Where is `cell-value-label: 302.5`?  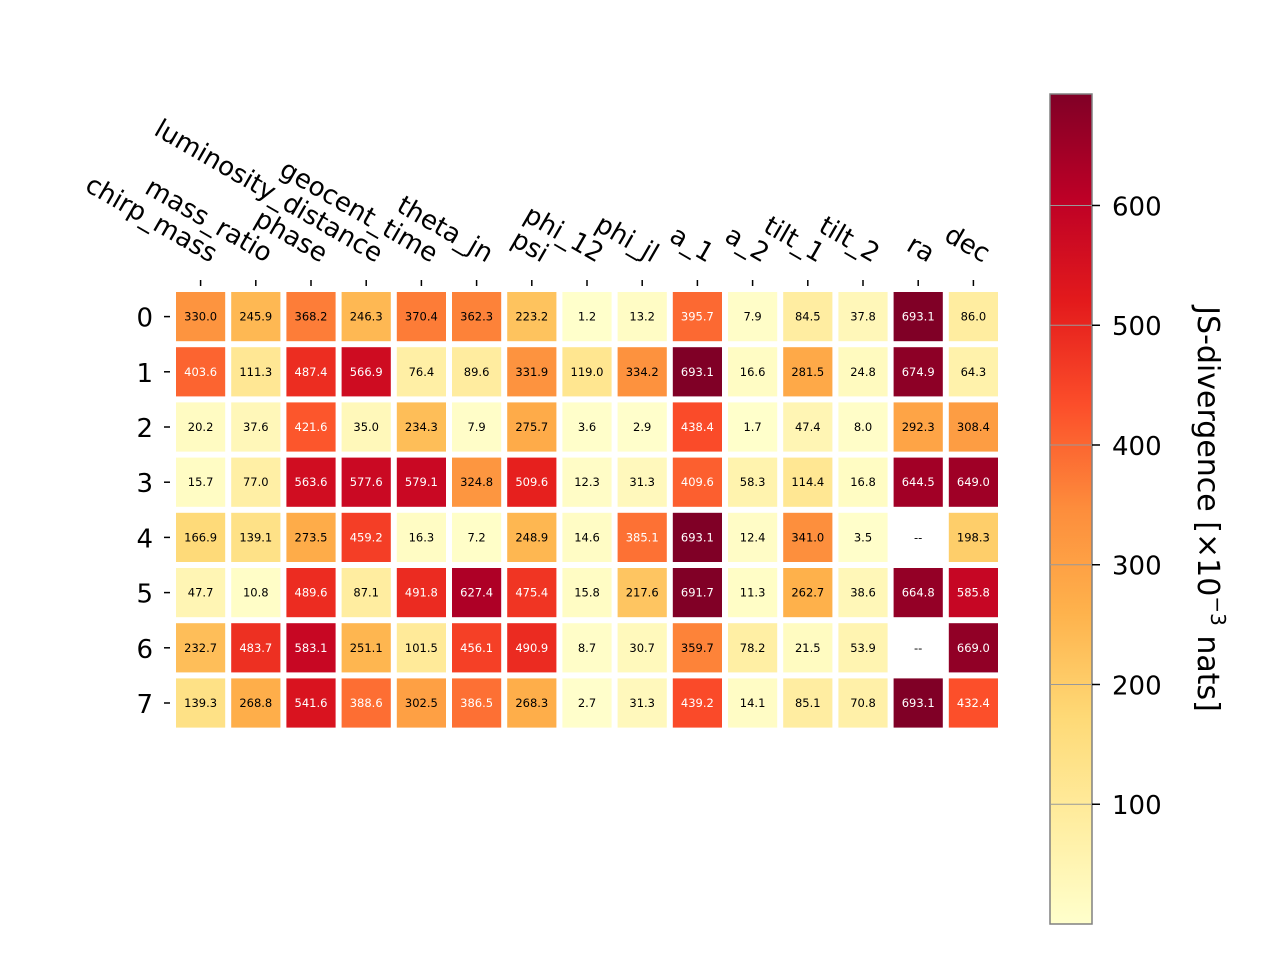 cell-value-label: 302.5 is located at coordinates (421, 703).